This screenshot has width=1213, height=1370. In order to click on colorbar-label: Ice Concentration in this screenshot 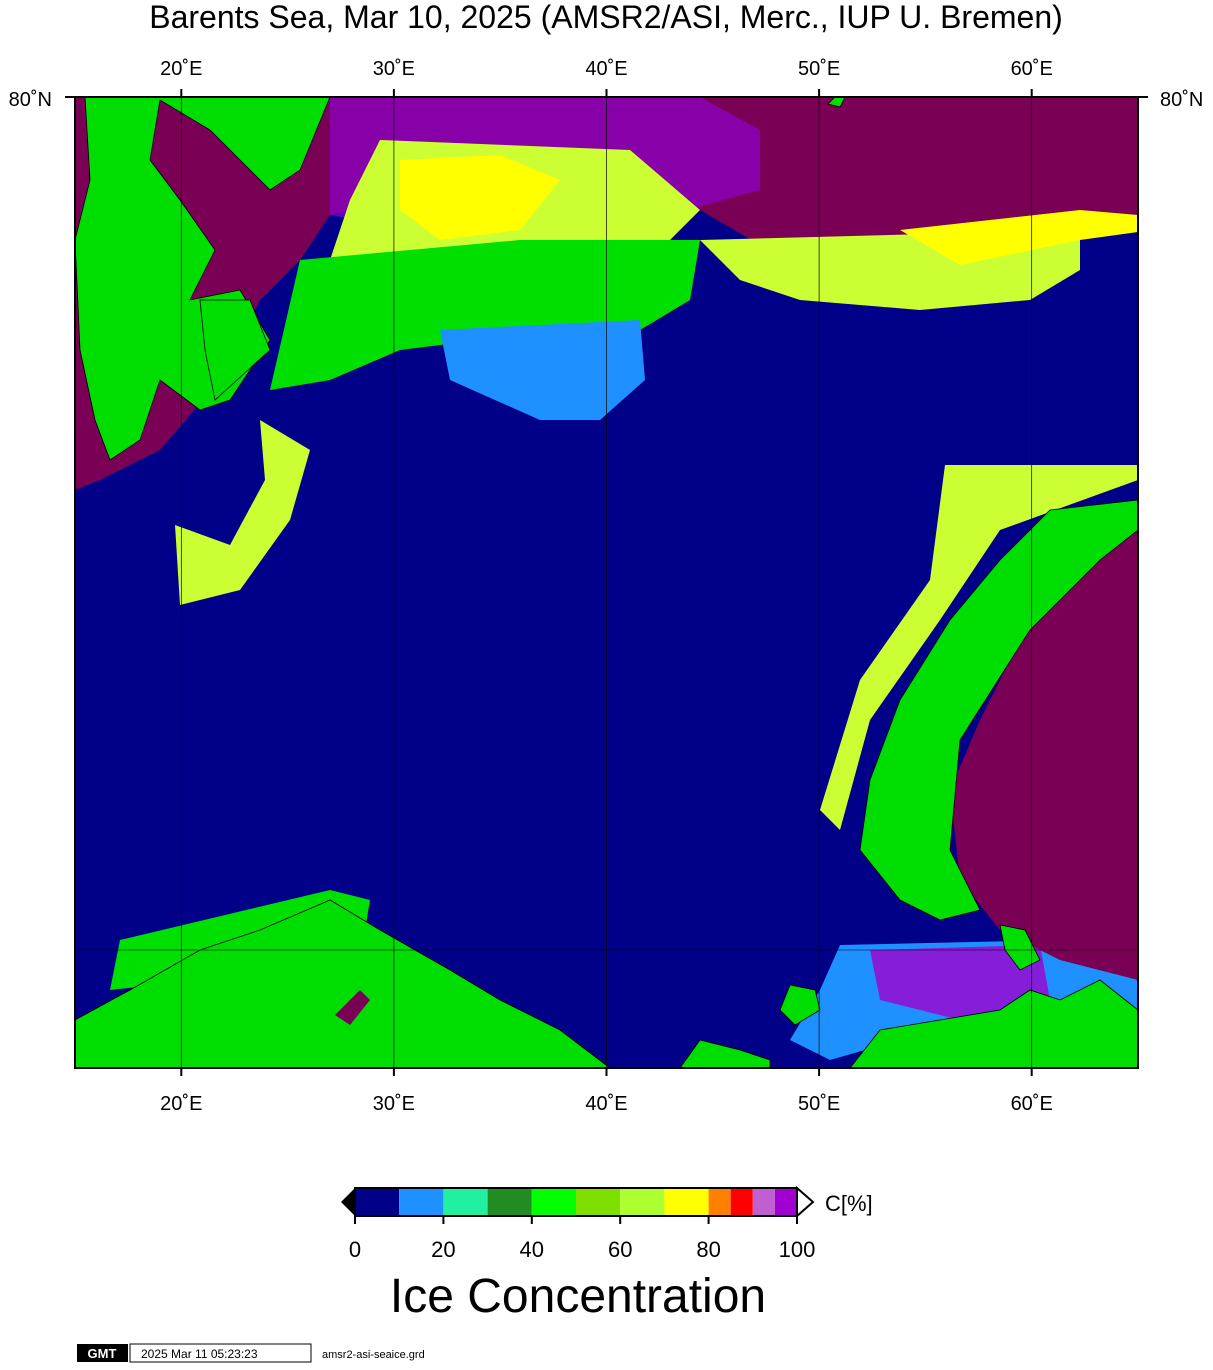, I will do `click(578, 1296)`.